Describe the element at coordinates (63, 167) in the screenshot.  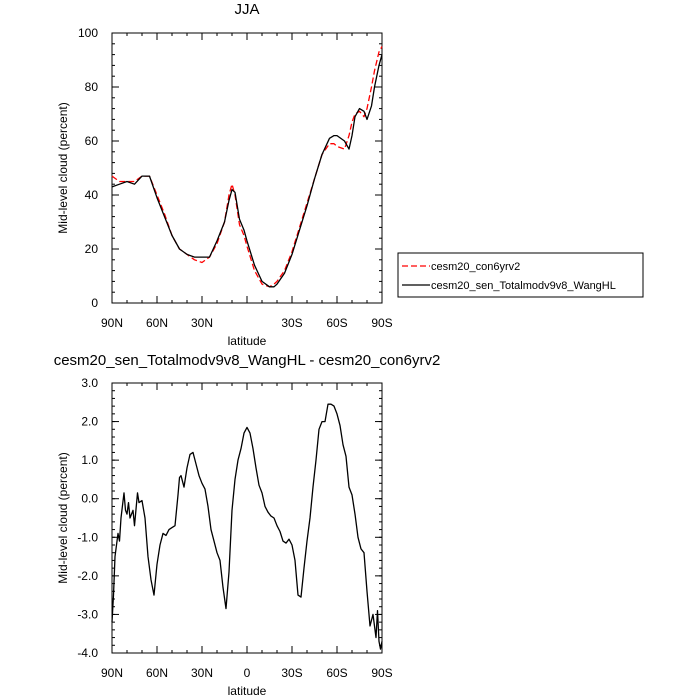
I see `top-y-axis-label: Mid-level cloud (percent)` at that location.